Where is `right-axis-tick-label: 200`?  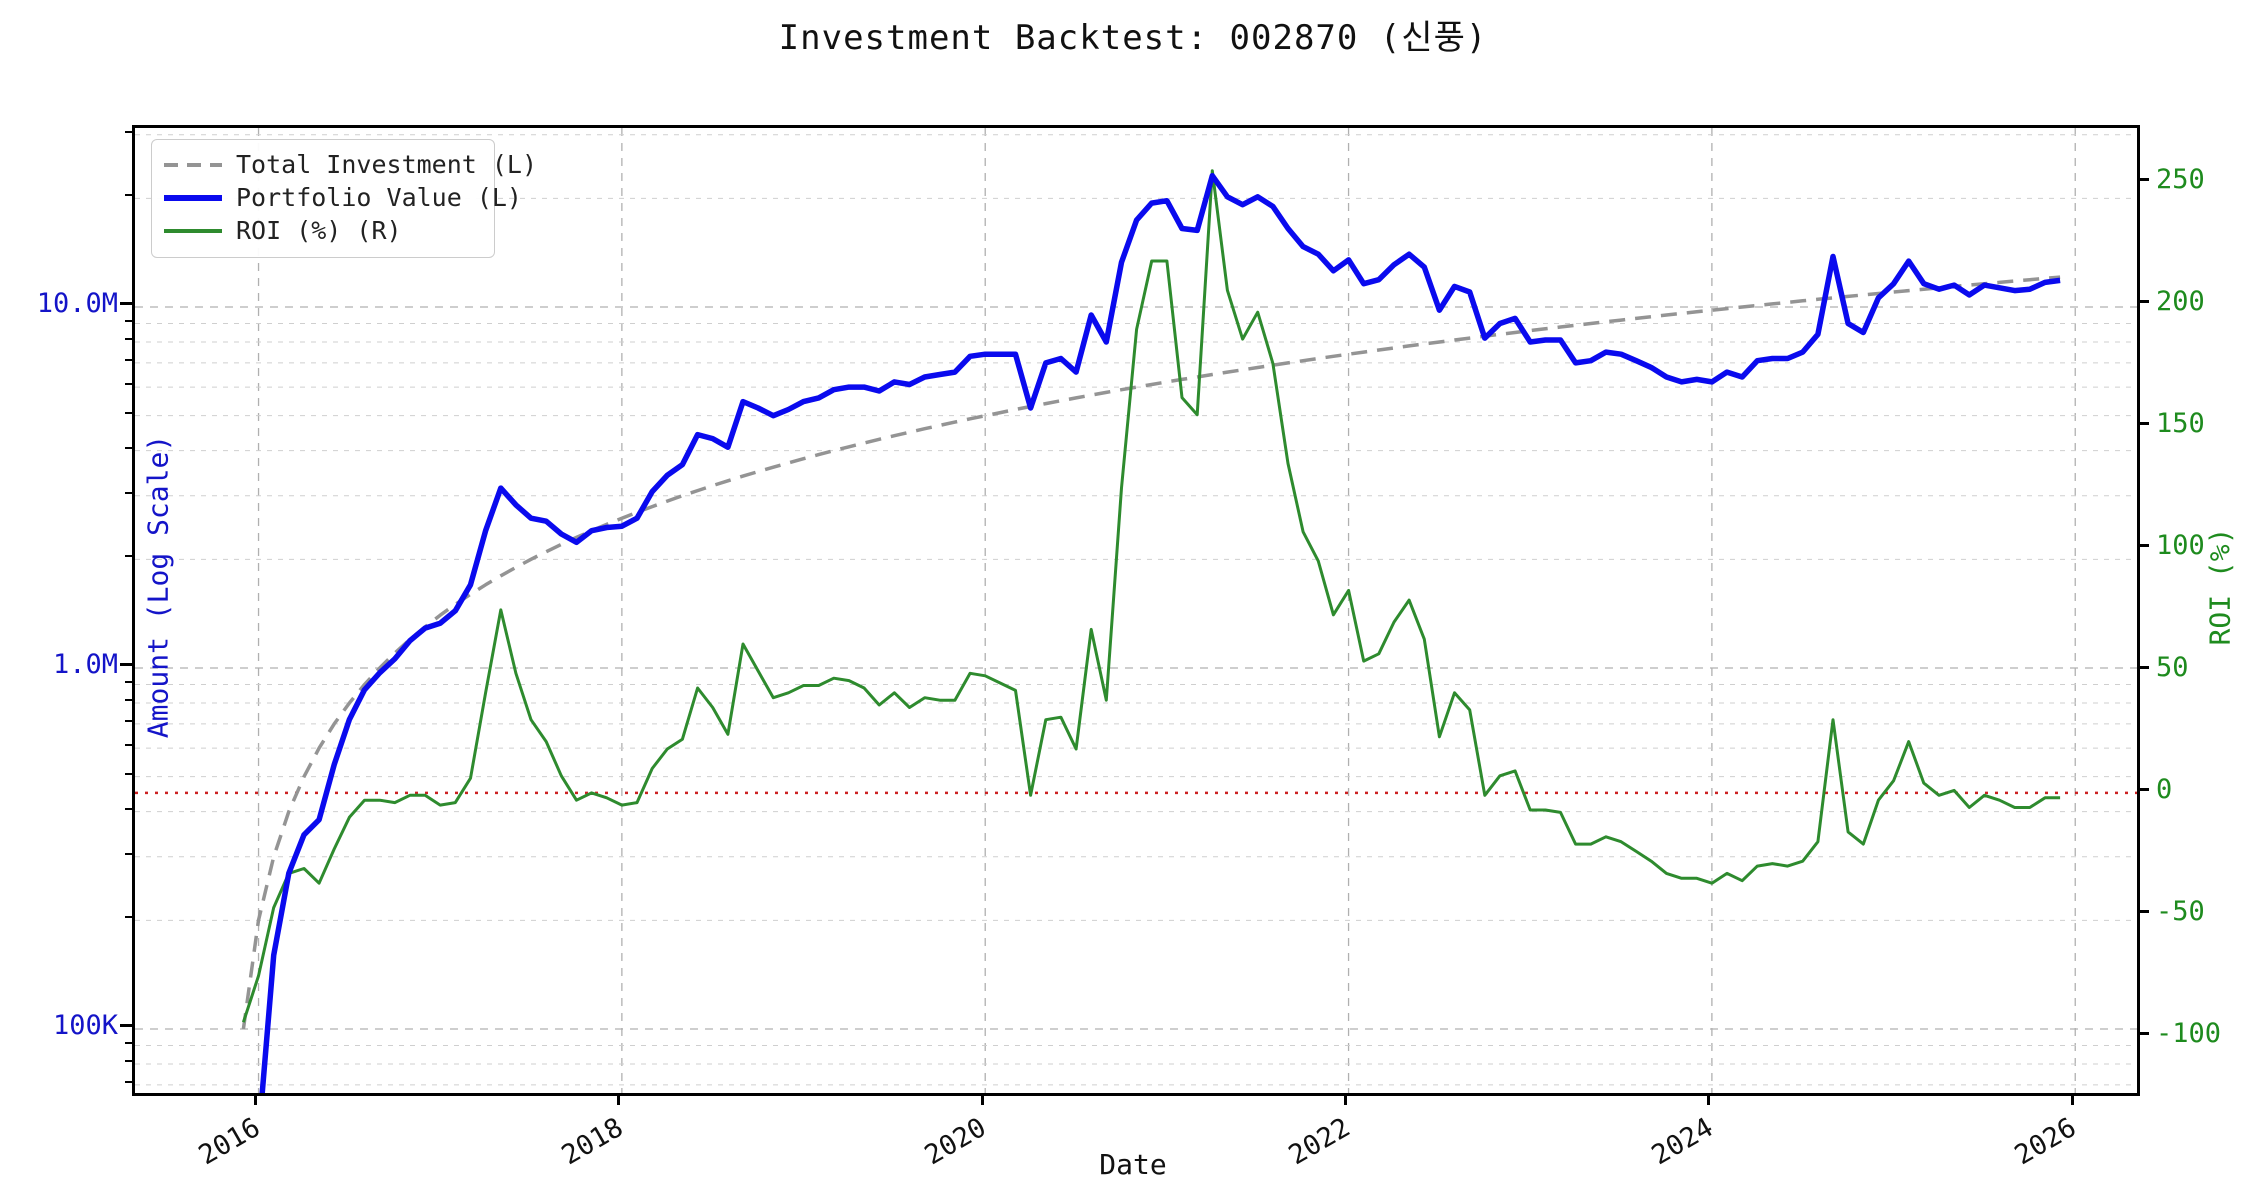
right-axis-tick-label: 200 is located at coordinates (2180, 301).